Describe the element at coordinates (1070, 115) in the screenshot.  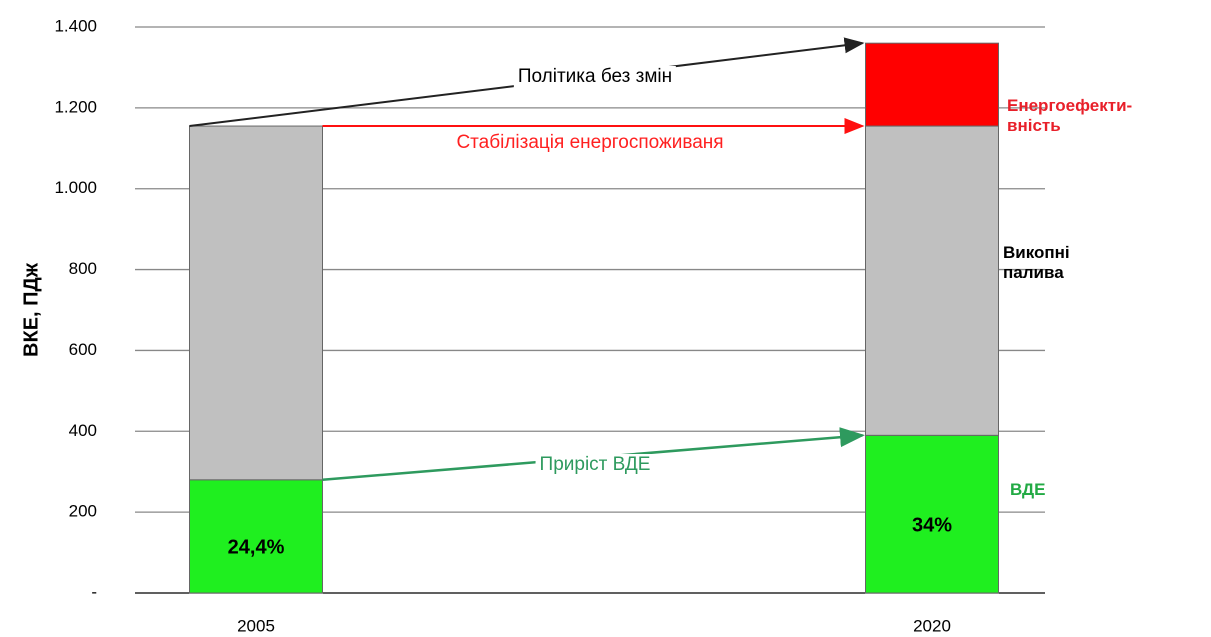
I see `series-label: Енергоефекти- вність` at that location.